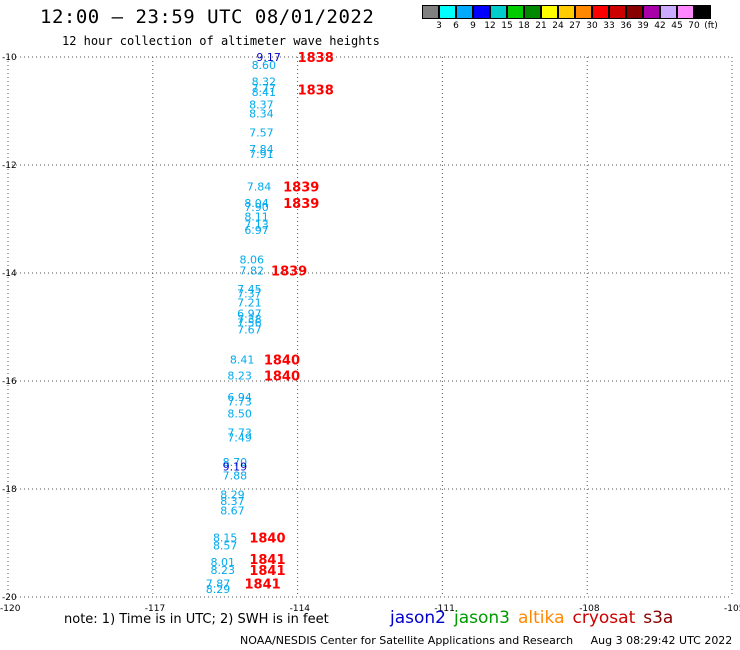 Image resolution: width=740 pixels, height=650 pixels. I want to click on wave-height-value: 7.38, so click(249, 319).